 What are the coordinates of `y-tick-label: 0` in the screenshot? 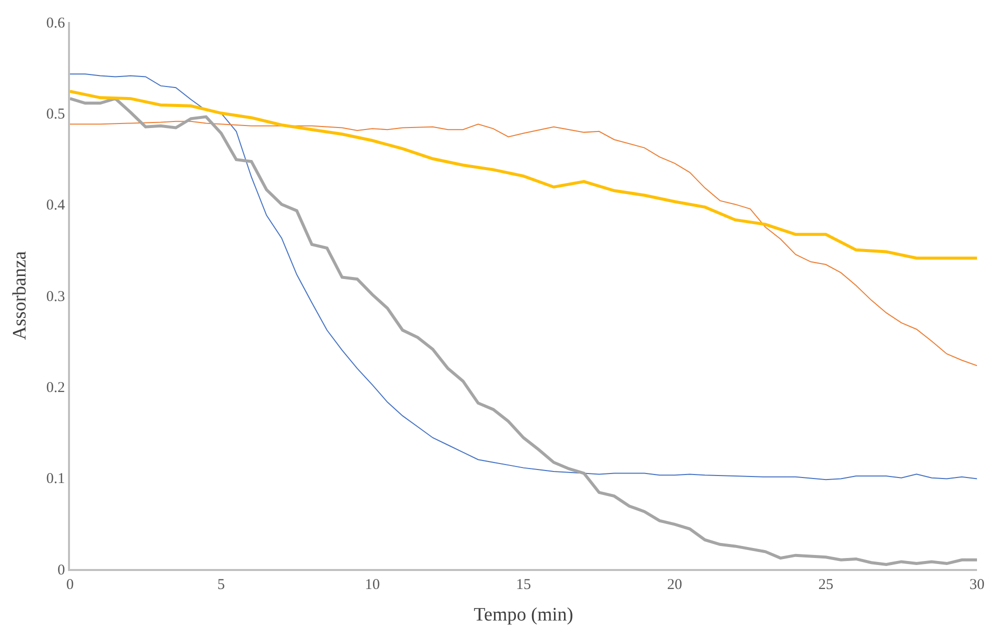 It's located at (61, 570).